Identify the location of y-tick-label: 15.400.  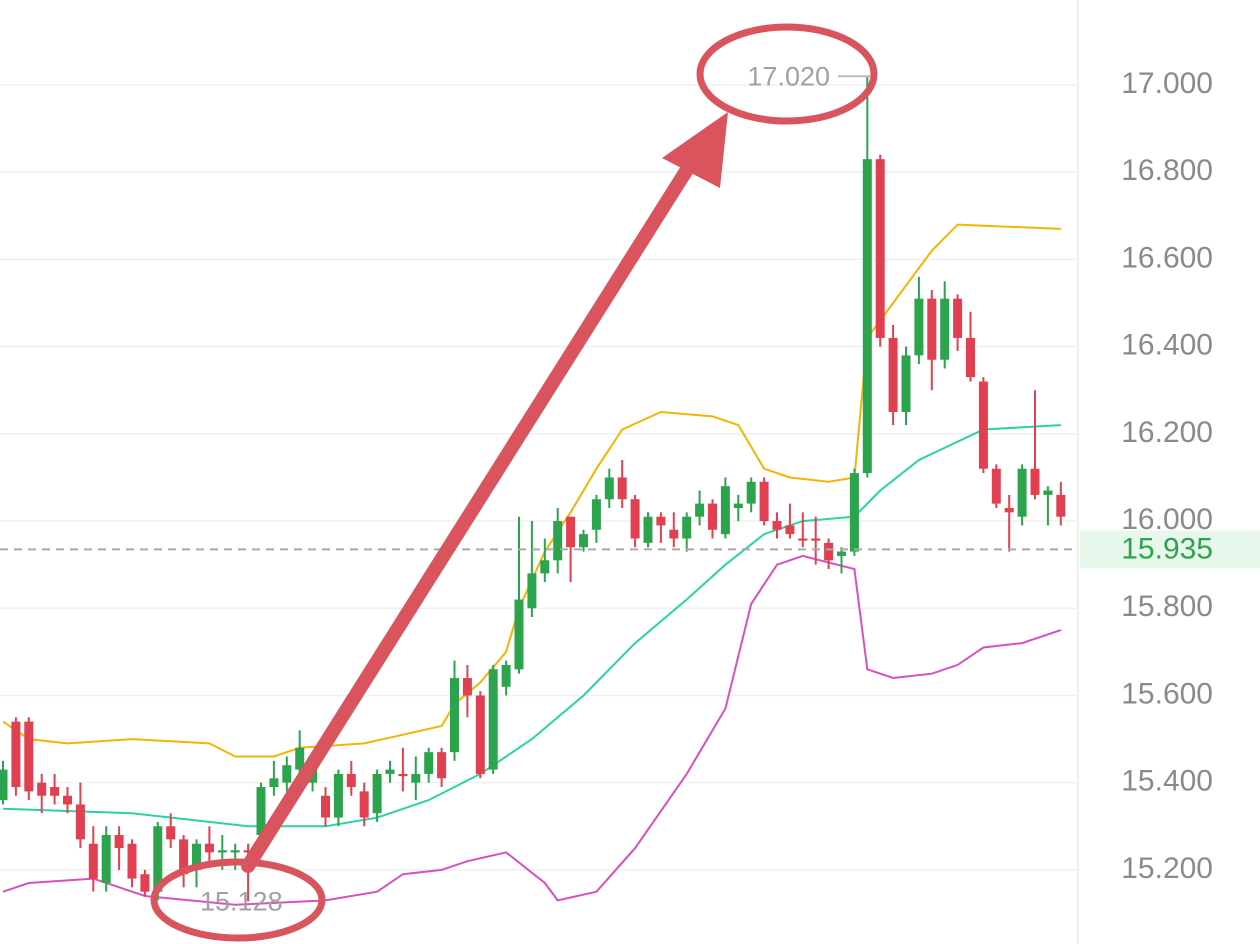
(1167, 781).